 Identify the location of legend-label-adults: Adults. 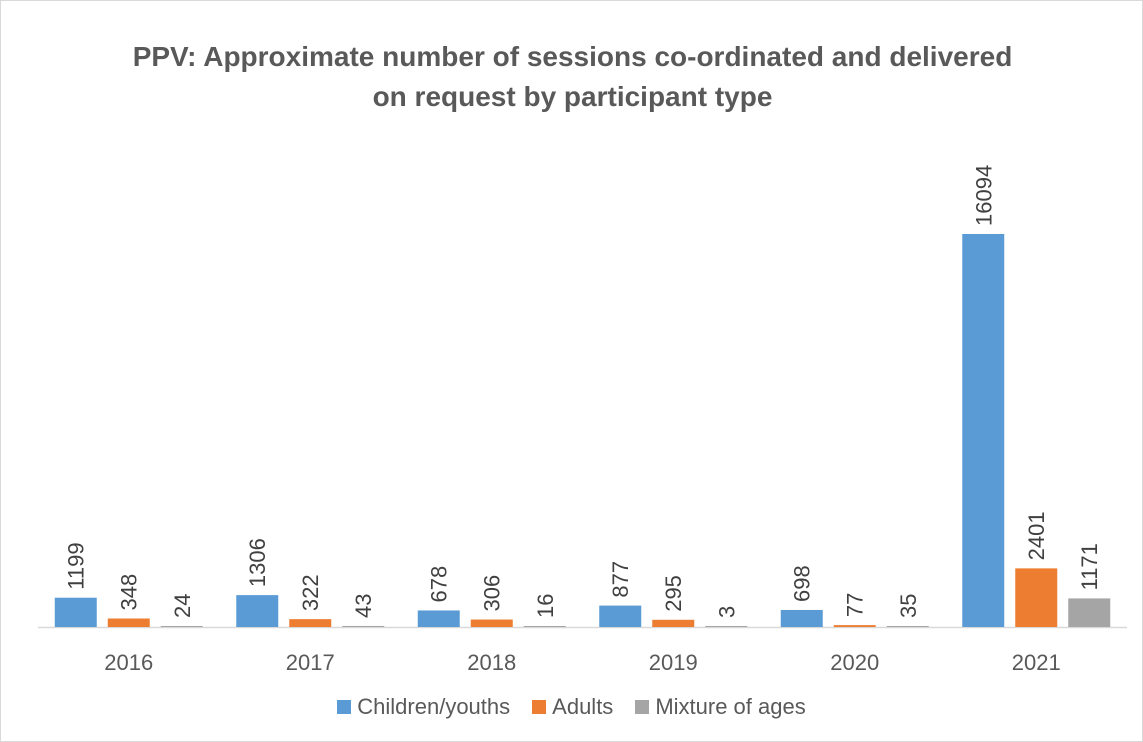
(583, 706).